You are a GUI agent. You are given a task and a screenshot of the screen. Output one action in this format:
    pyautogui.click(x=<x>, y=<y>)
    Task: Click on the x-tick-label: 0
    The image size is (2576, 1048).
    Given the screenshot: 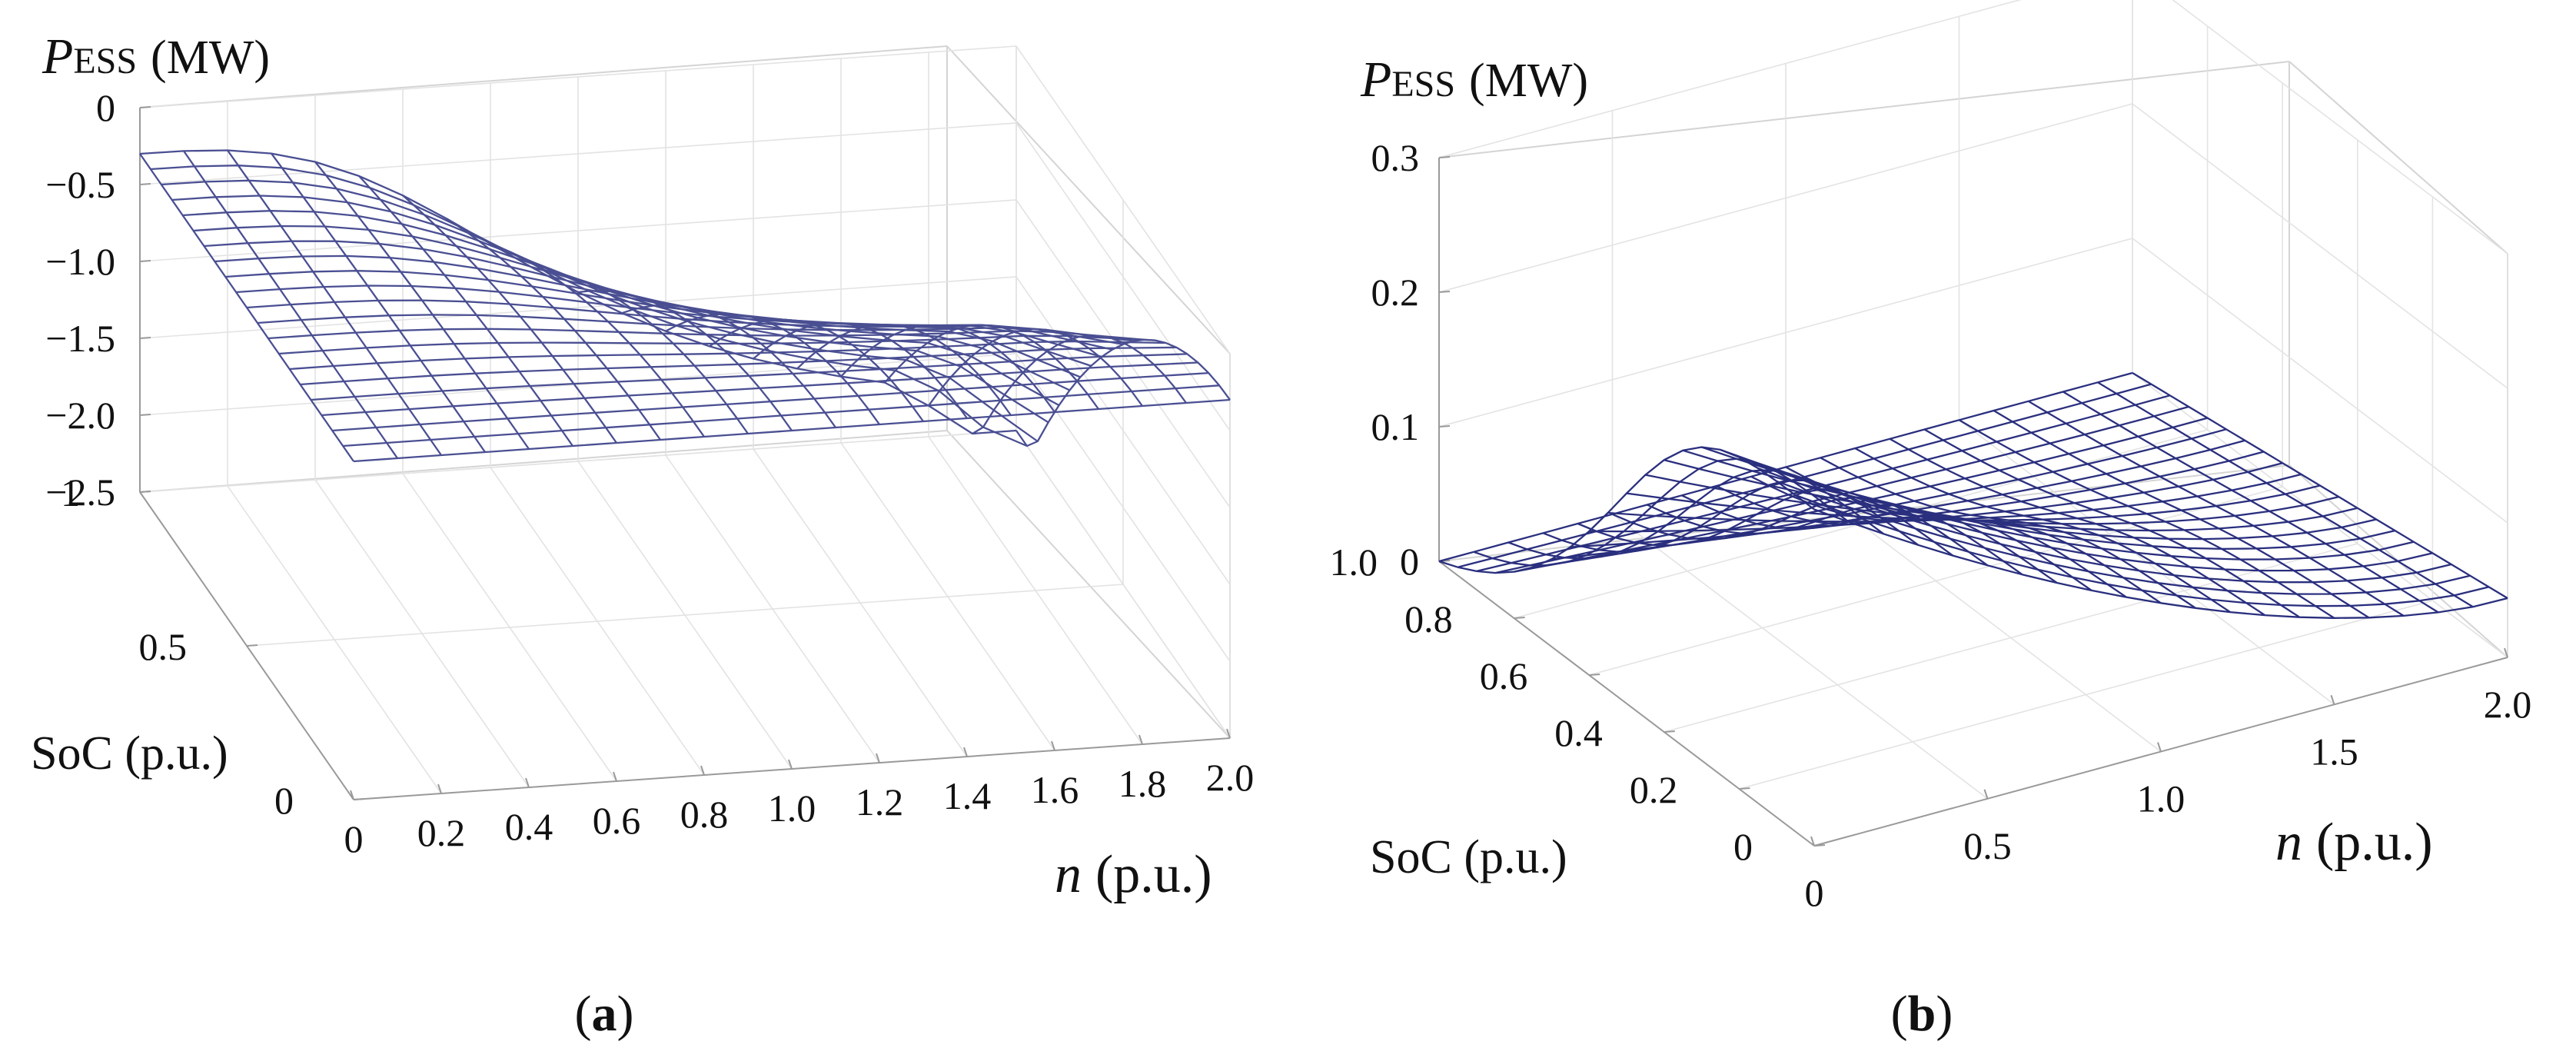 What is the action you would take?
    pyautogui.click(x=354, y=838)
    